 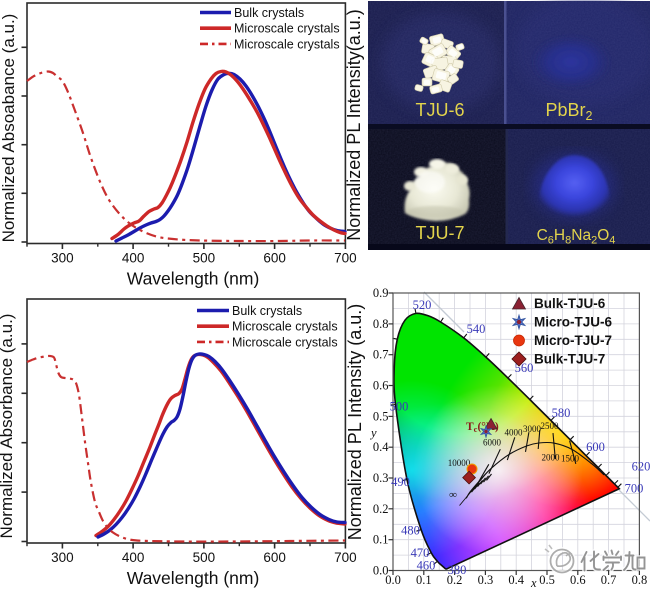 What do you see at coordinates (440, 110) in the screenshot?
I see `svg-text: TJU-6` at bounding box center [440, 110].